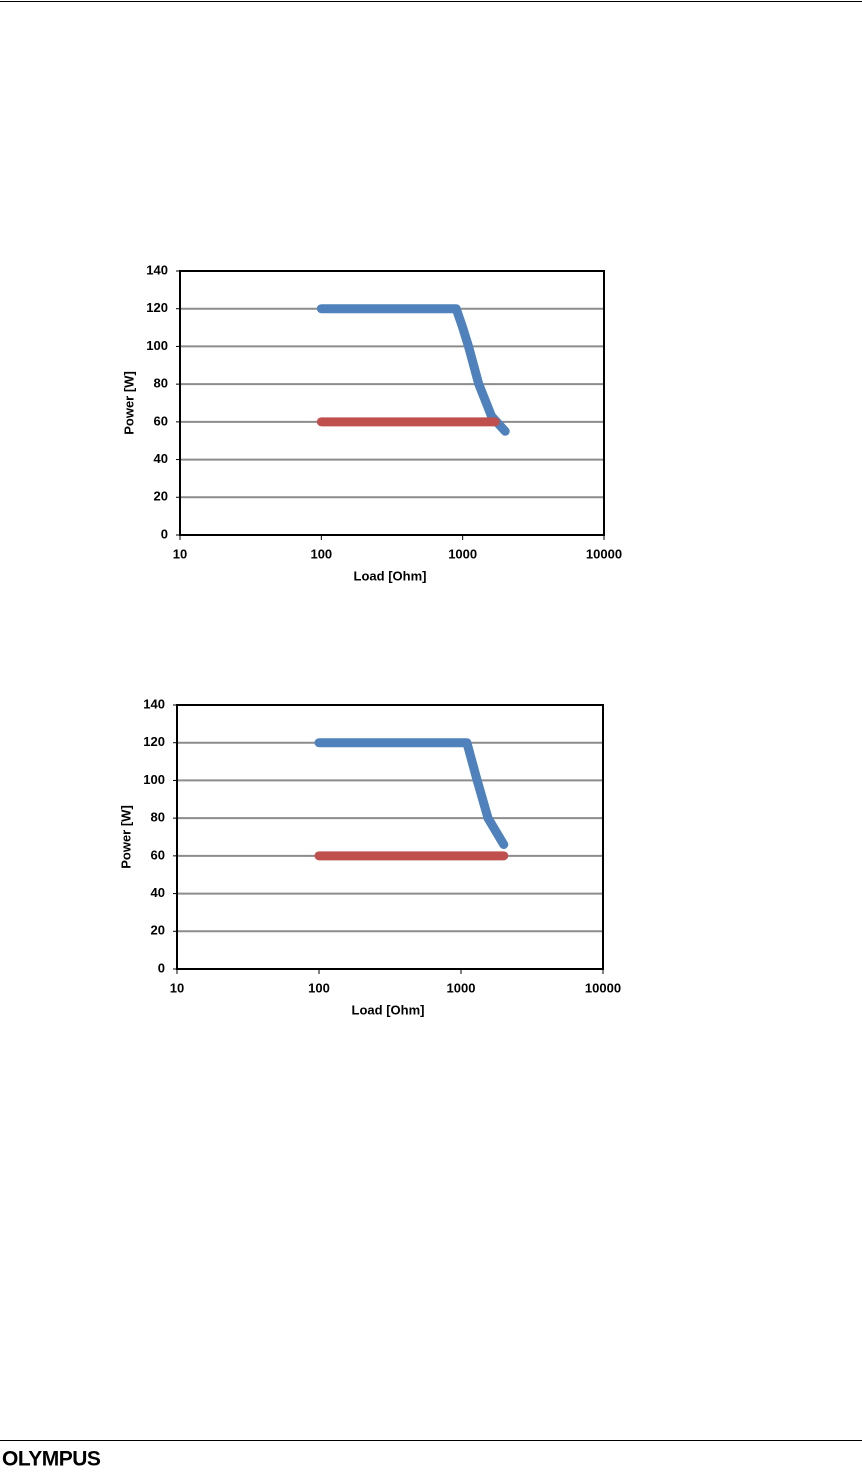  I want to click on footer-logo: OLYMPUS, so click(51, 1459).